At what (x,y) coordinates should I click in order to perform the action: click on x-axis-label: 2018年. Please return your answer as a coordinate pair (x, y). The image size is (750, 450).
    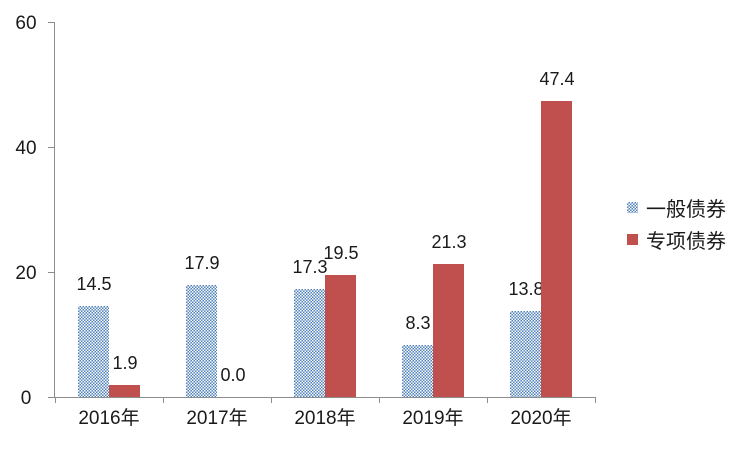
    Looking at the image, I should click on (325, 418).